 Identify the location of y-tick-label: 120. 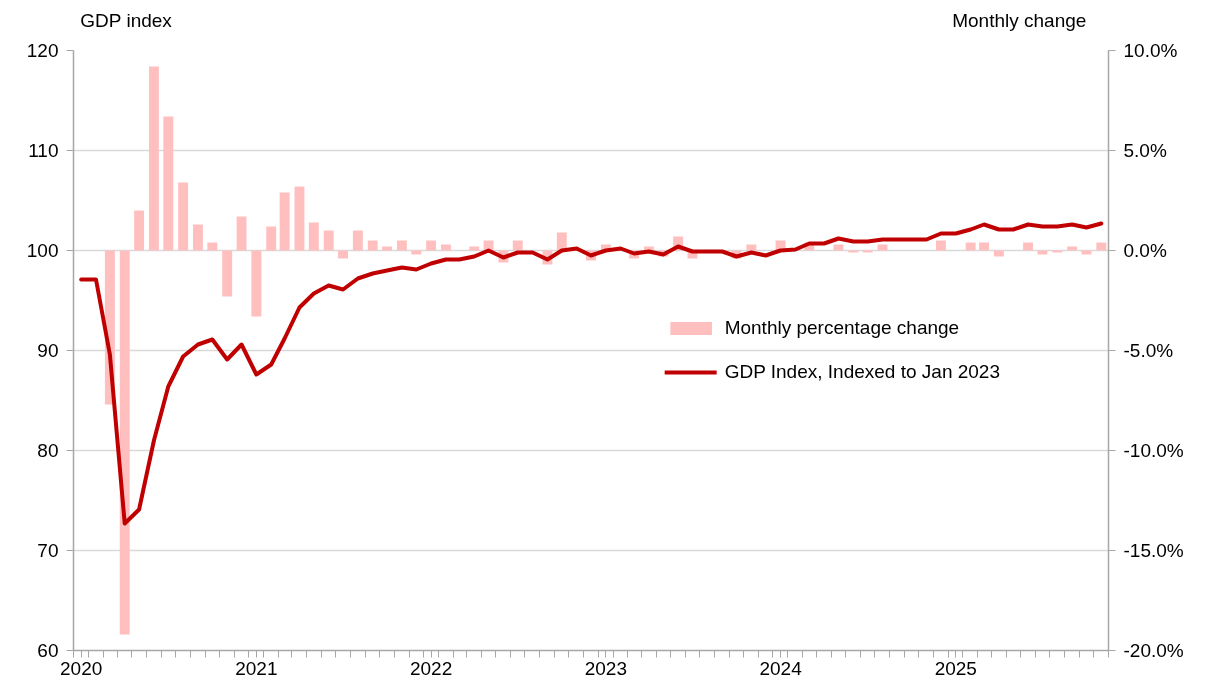
(42, 50).